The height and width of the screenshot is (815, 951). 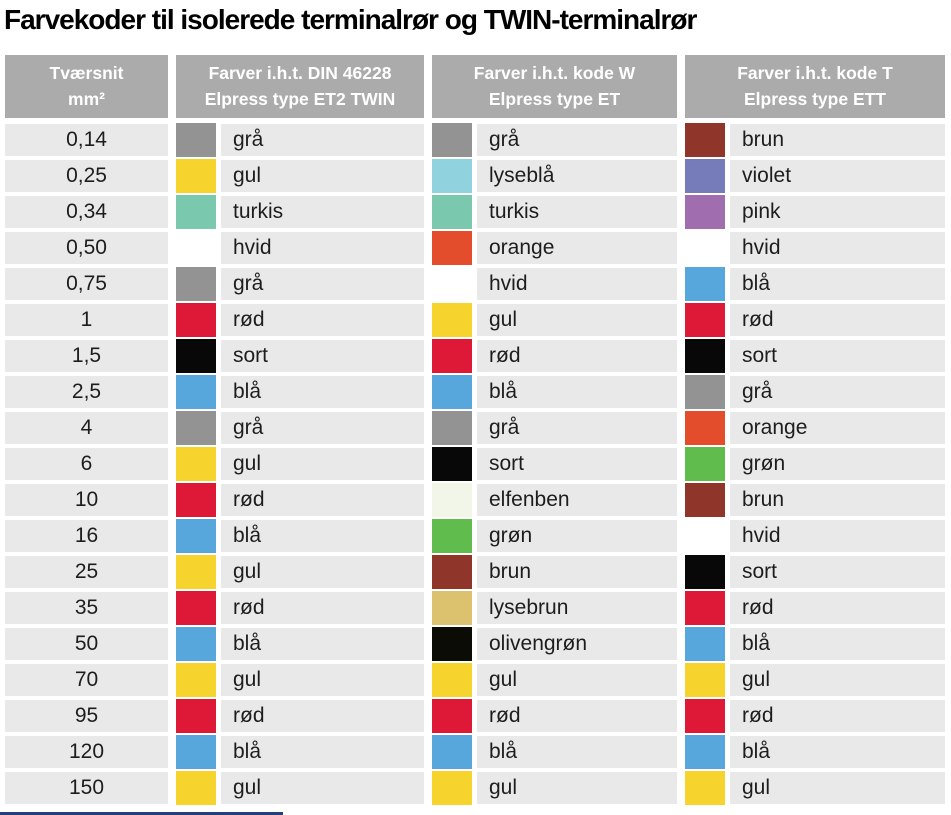 What do you see at coordinates (815, 464) in the screenshot?
I see `color-cell-ett: grøn` at bounding box center [815, 464].